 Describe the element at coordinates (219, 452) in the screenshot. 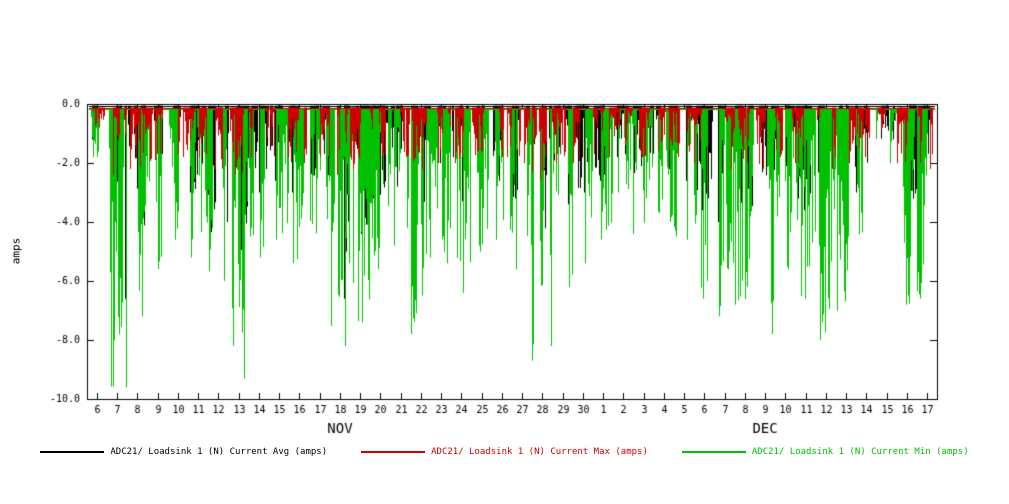

I see `legend-label-avg: ADC21/ Loadsink 1 (N) Current Avg (amps)` at that location.